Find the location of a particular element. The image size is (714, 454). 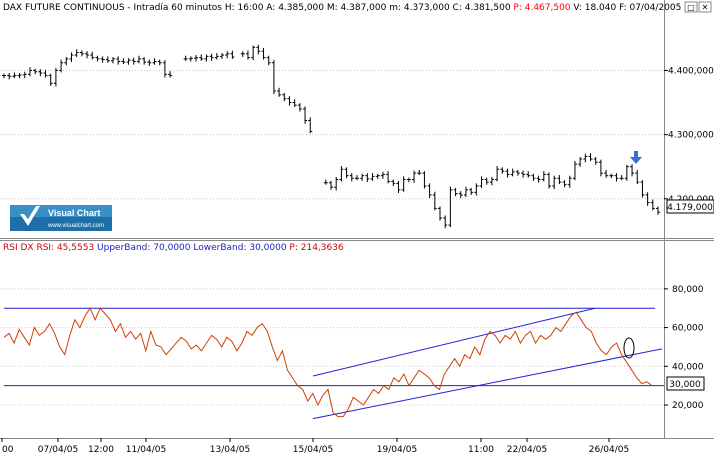

logo-url: www.visualchart.com is located at coordinates (75, 226).